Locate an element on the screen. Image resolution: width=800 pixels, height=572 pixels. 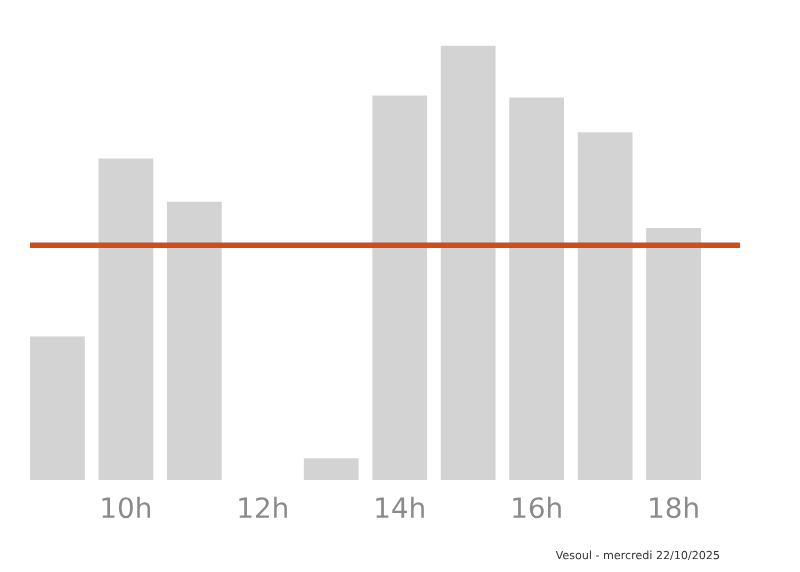
x-tick-label: 12h is located at coordinates (263, 507).